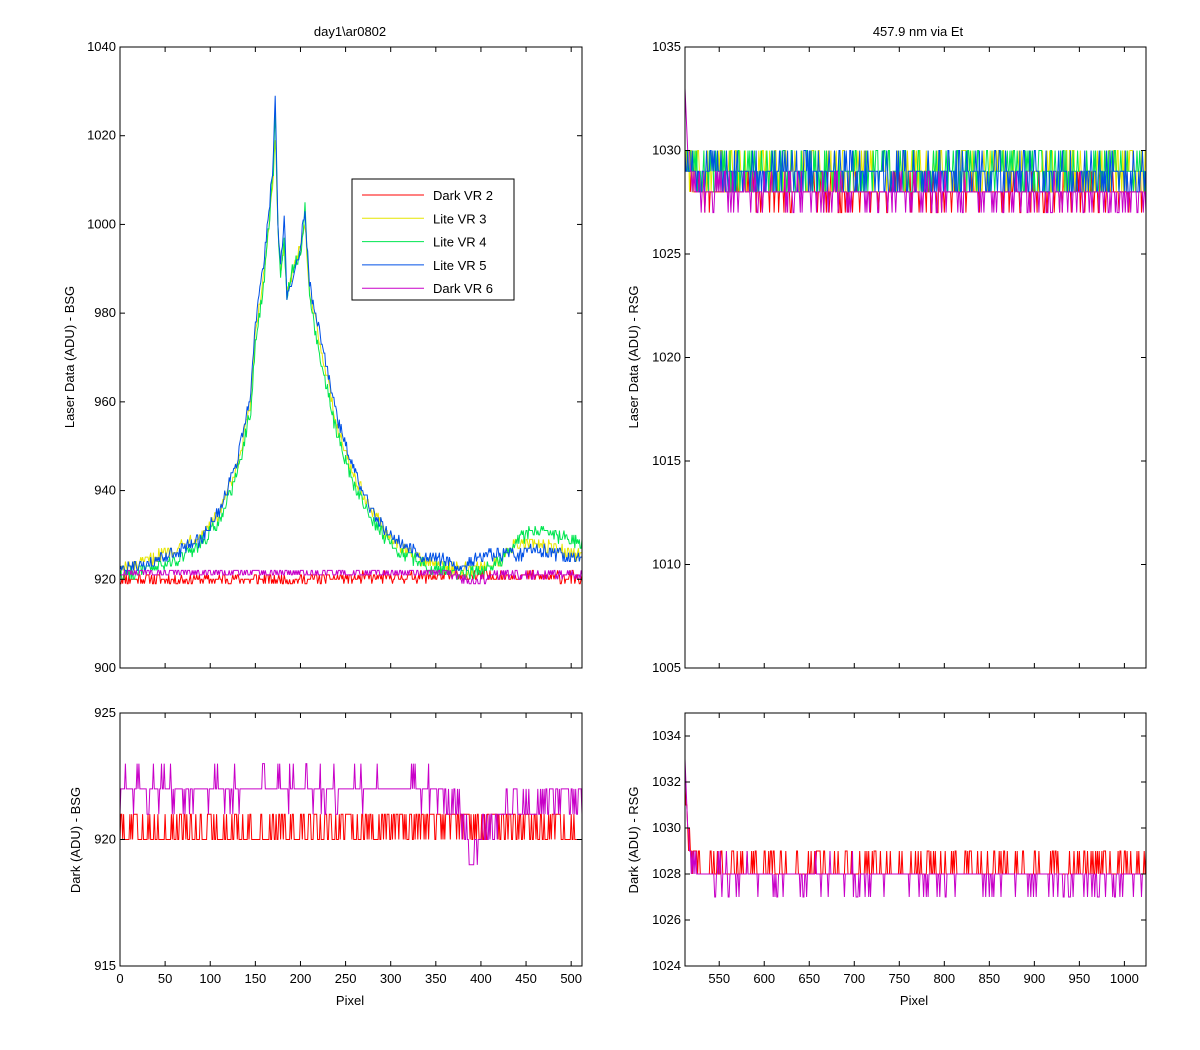  I want to click on x-tick-label: 50, so click(165, 978).